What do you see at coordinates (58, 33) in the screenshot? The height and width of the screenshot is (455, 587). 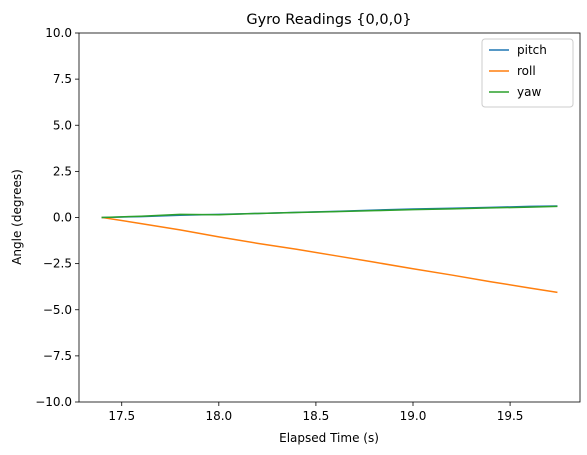 I see `y-tick-label: 10.0` at bounding box center [58, 33].